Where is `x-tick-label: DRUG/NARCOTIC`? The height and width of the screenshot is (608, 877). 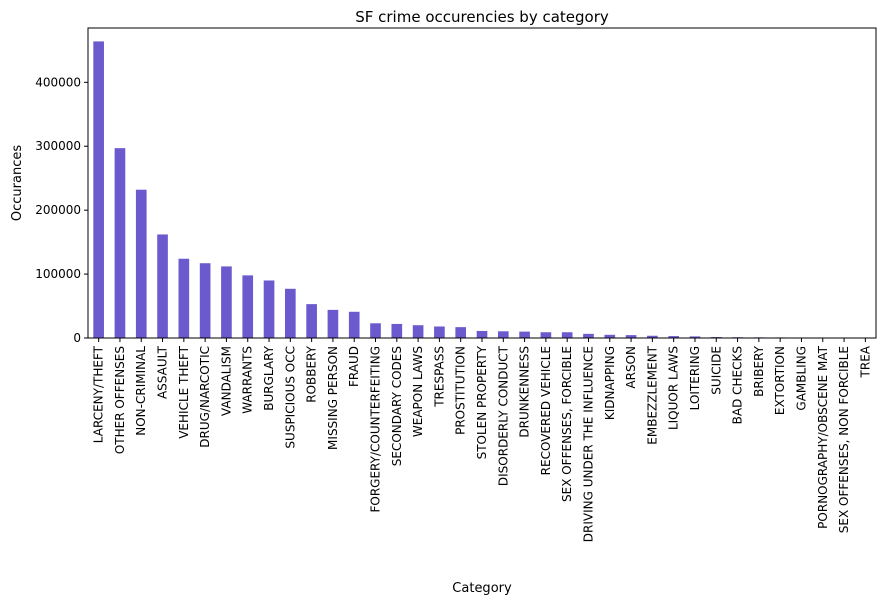
x-tick-label: DRUG/NARCOTIC is located at coordinates (205, 397).